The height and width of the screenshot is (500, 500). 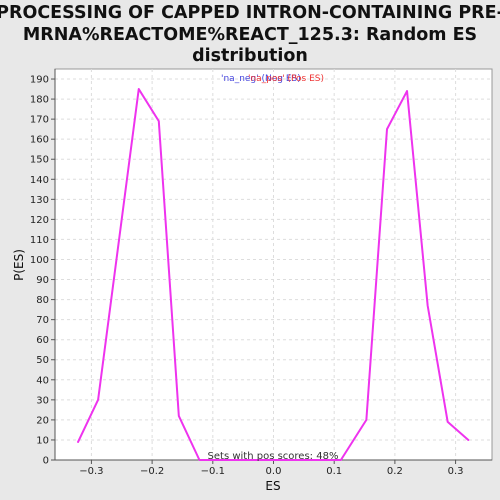 What do you see at coordinates (39, 100) in the screenshot?
I see `y-tick-label: 180` at bounding box center [39, 100].